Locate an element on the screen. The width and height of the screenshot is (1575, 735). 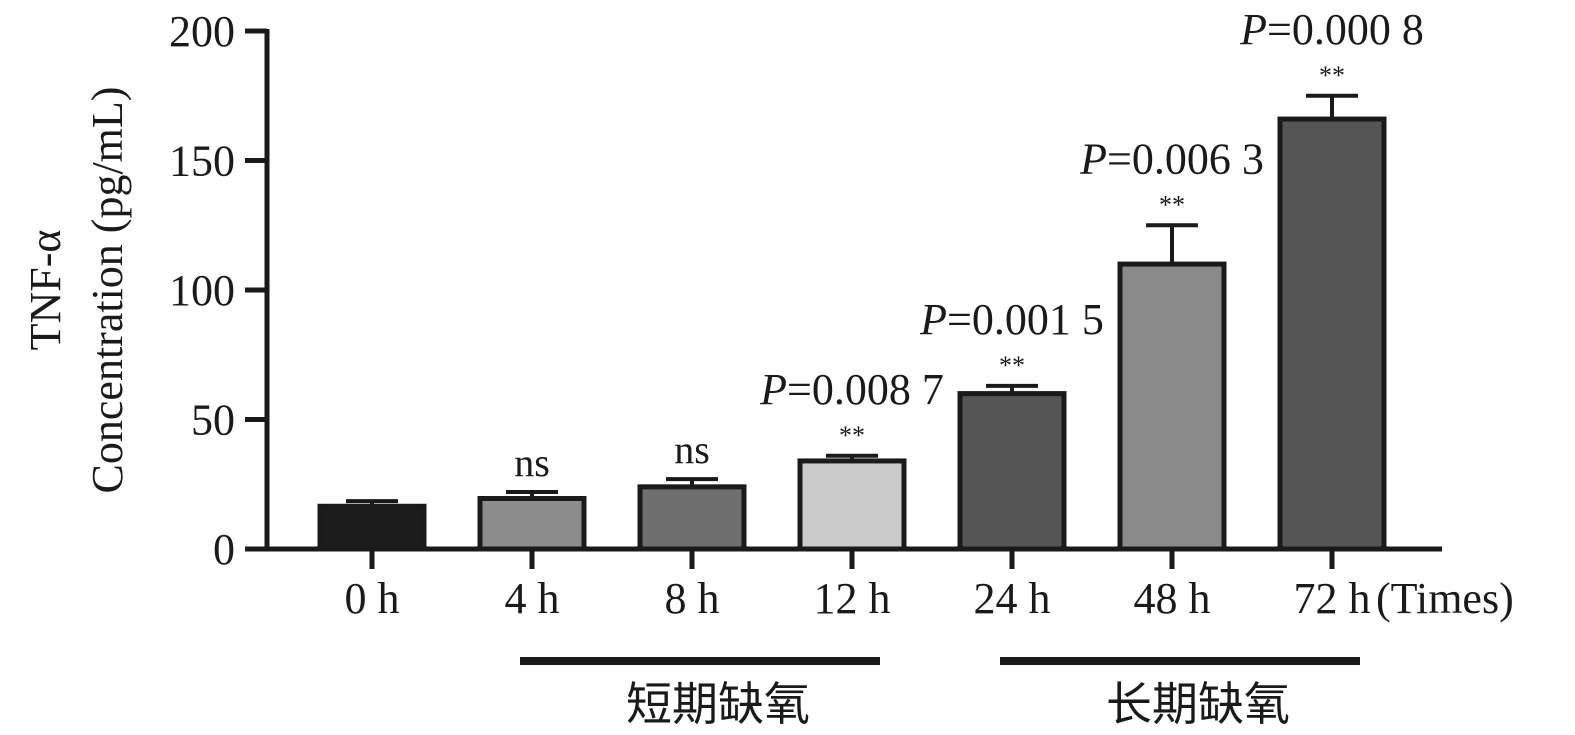
group-brackets: 短期缺氧 长期缺氧 is located at coordinates (940, 693).